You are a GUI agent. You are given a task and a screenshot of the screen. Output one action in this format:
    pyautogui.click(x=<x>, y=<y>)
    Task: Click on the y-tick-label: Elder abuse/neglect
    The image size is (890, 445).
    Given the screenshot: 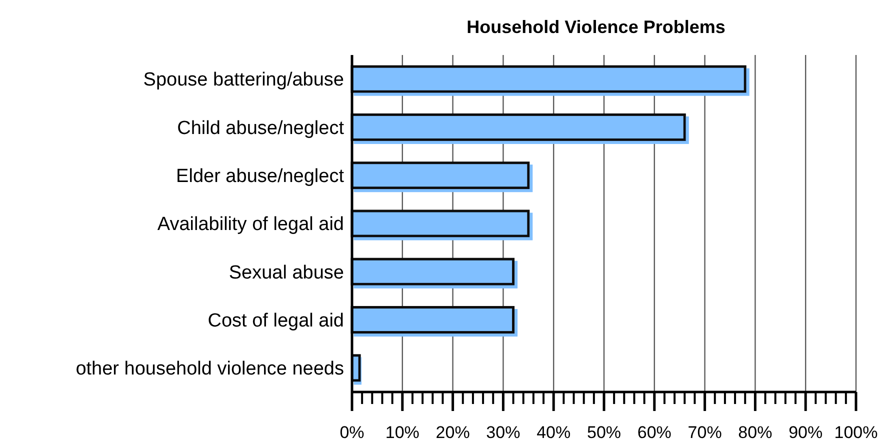 What is the action you would take?
    pyautogui.click(x=260, y=177)
    